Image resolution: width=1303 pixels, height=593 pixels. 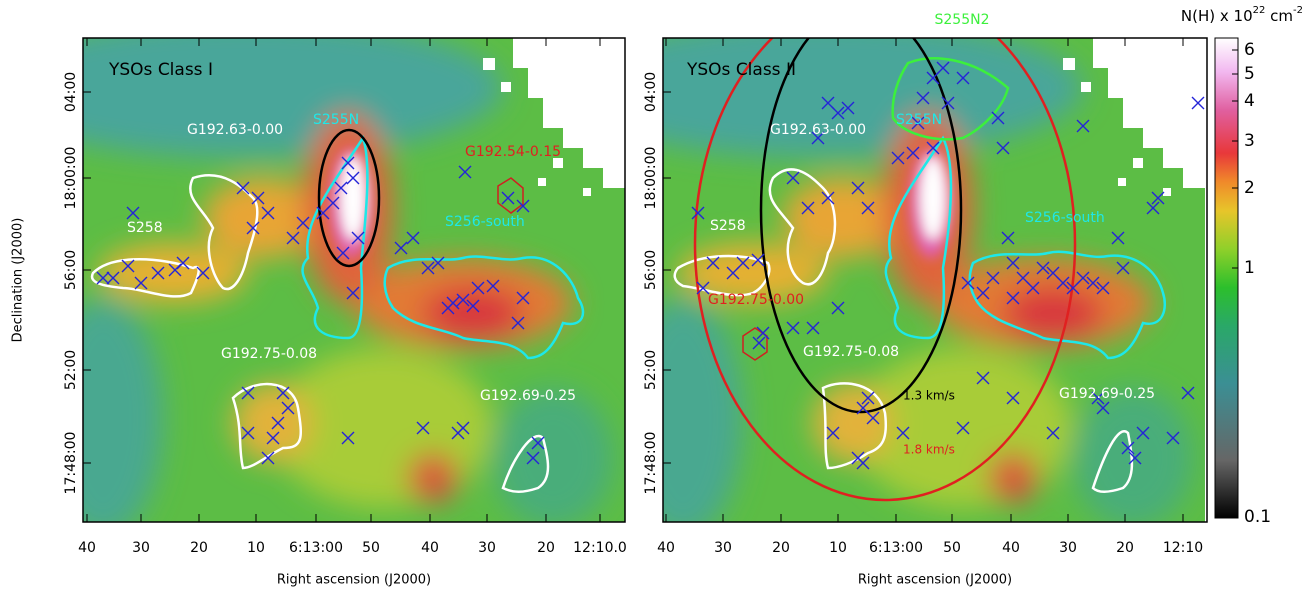 What do you see at coordinates (1249, 141) in the screenshot?
I see `colorbar-tick-label: 3` at bounding box center [1249, 141].